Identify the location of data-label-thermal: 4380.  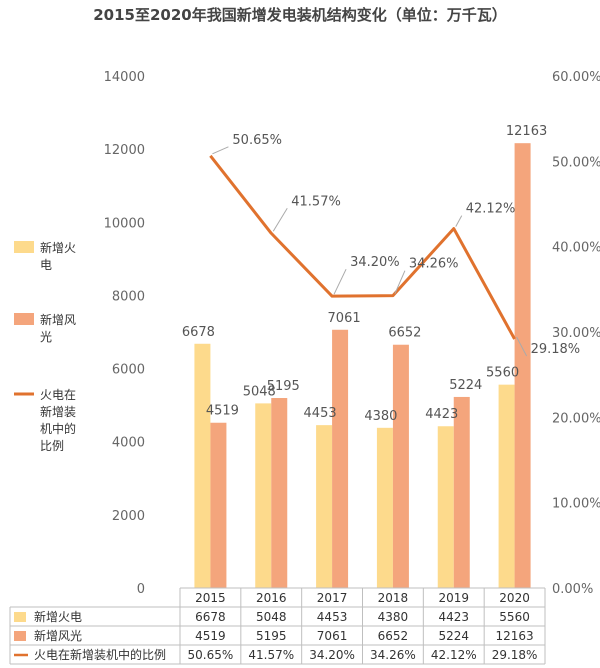
(380, 416).